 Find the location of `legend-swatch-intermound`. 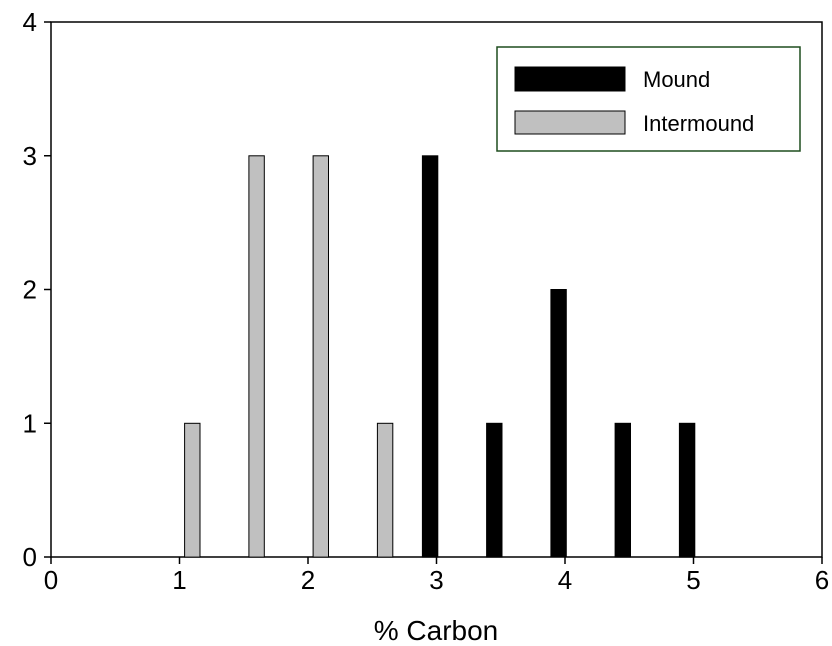

legend-swatch-intermound is located at coordinates (570, 122).